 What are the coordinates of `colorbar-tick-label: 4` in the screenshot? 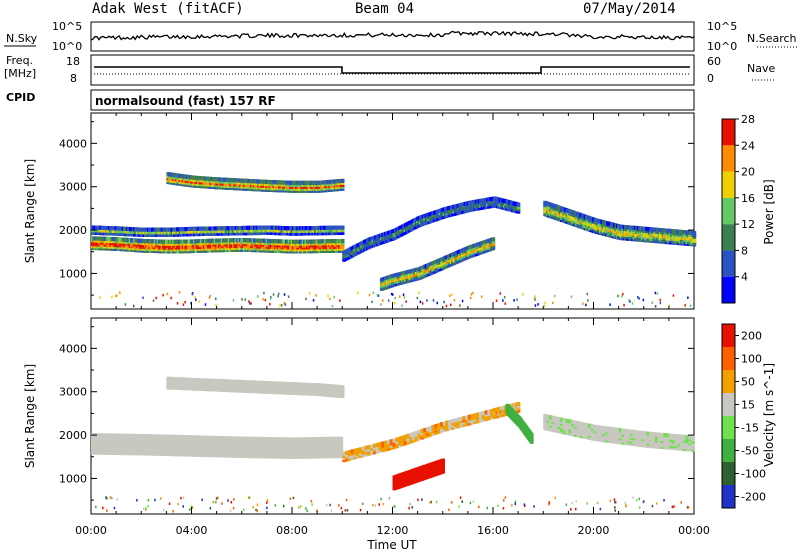 It's located at (744, 277).